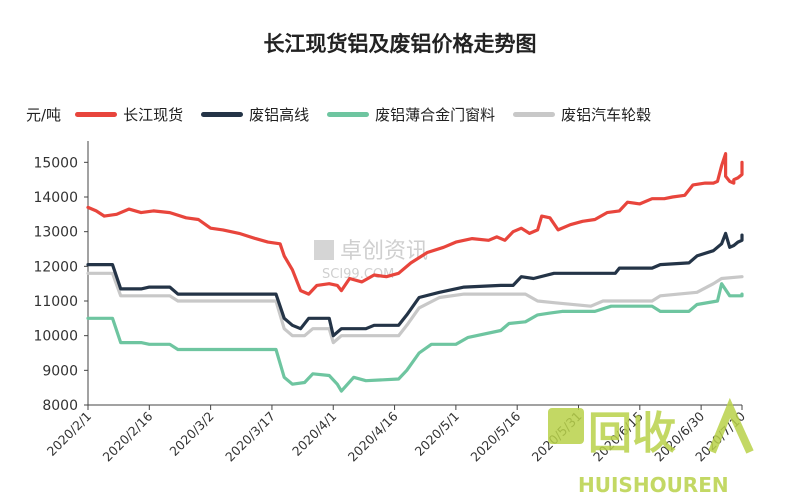 This screenshot has width=800, height=500. I want to click on watermark-corner-arrow, so click(731, 425).